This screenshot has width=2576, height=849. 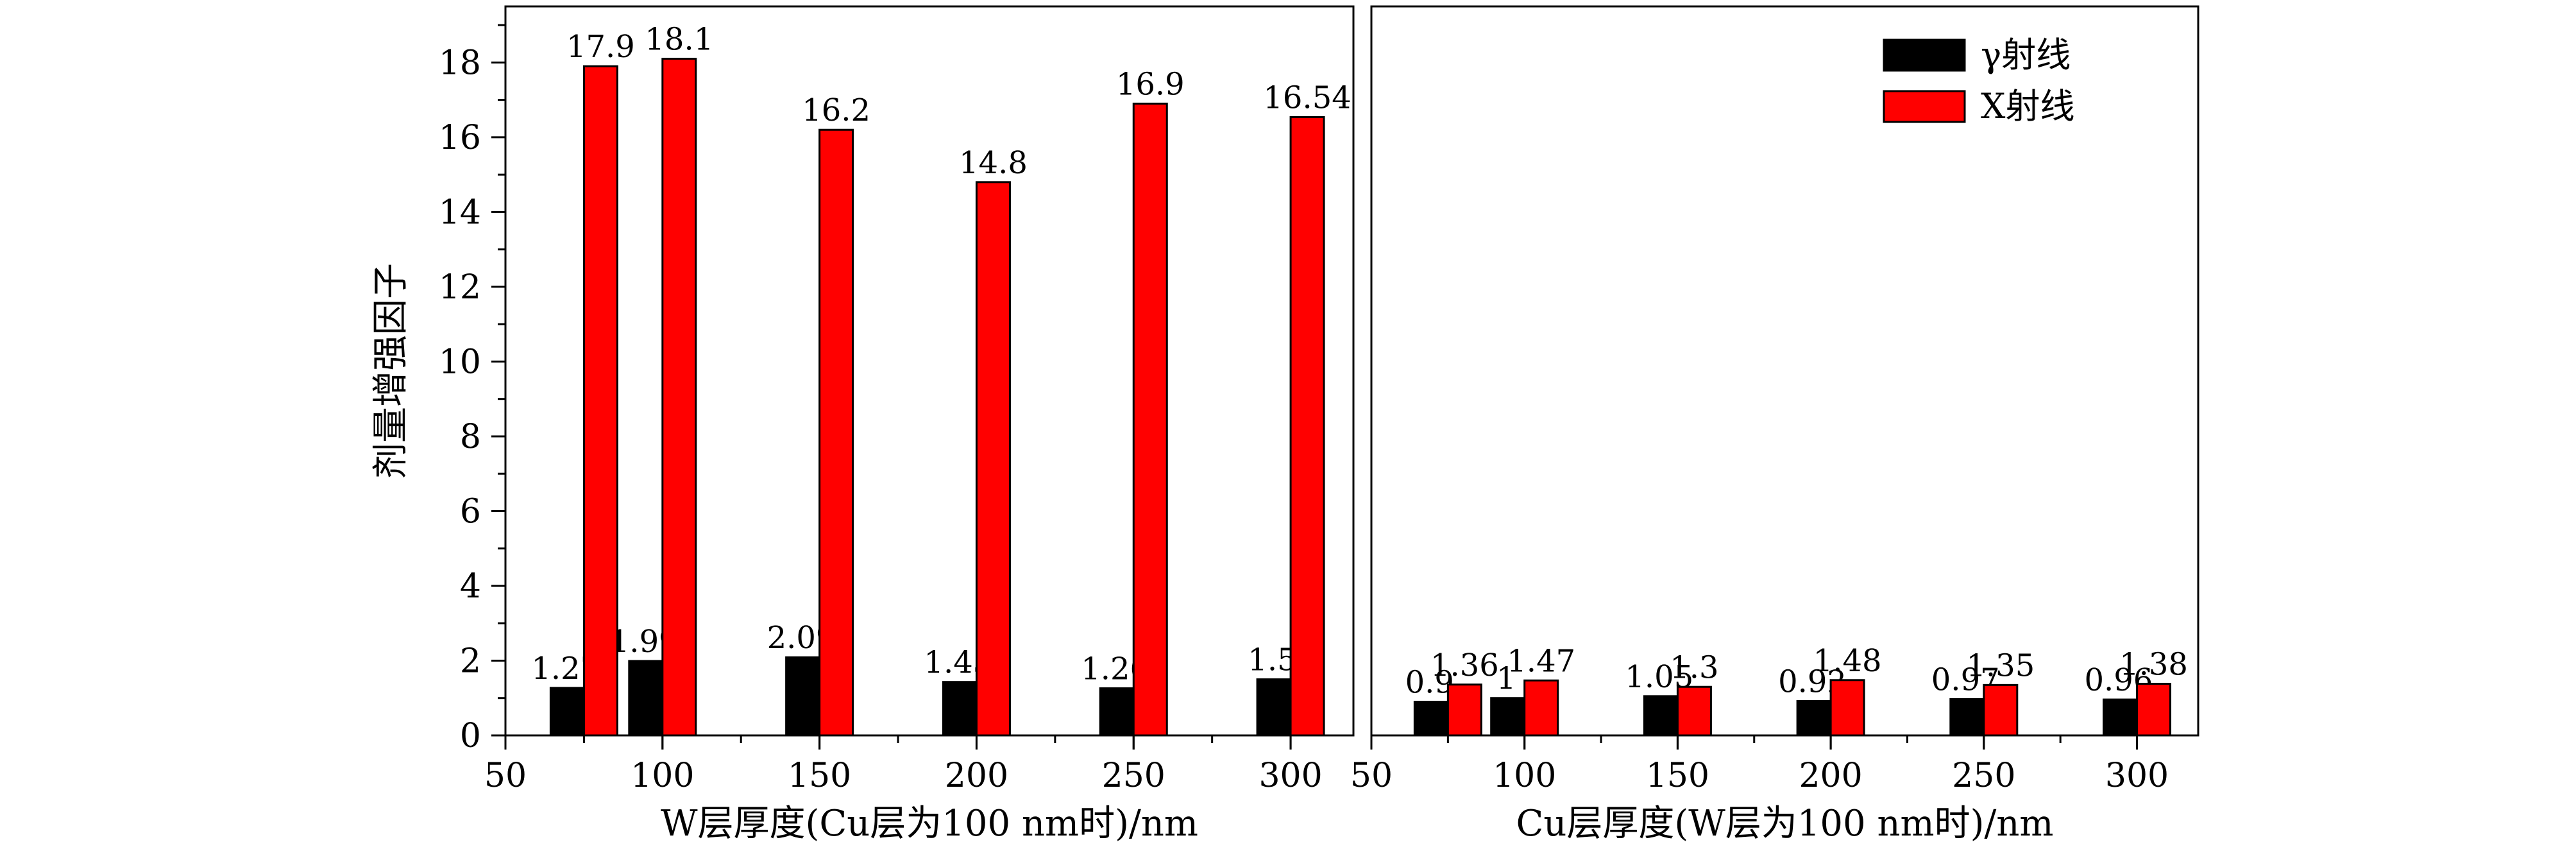 What do you see at coordinates (1464, 665) in the screenshot?
I see `data-label: 1.36` at bounding box center [1464, 665].